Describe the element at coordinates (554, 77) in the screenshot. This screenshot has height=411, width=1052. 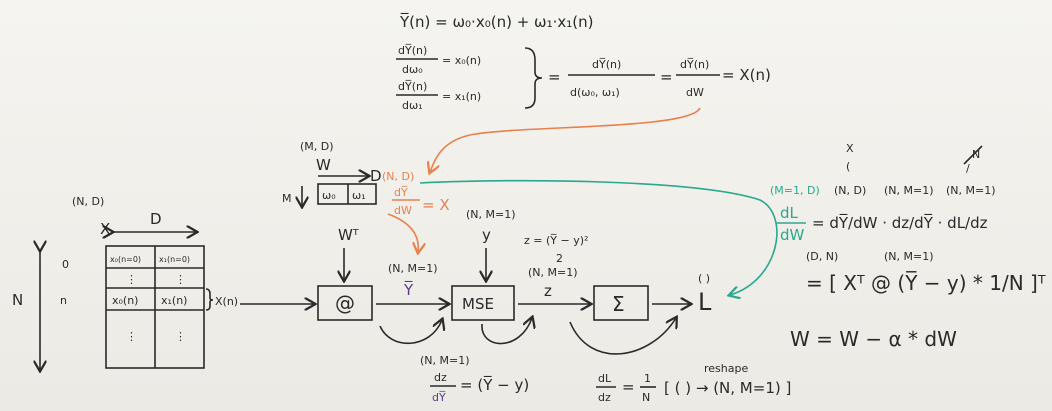
I see `equals-sign-1: =` at that location.